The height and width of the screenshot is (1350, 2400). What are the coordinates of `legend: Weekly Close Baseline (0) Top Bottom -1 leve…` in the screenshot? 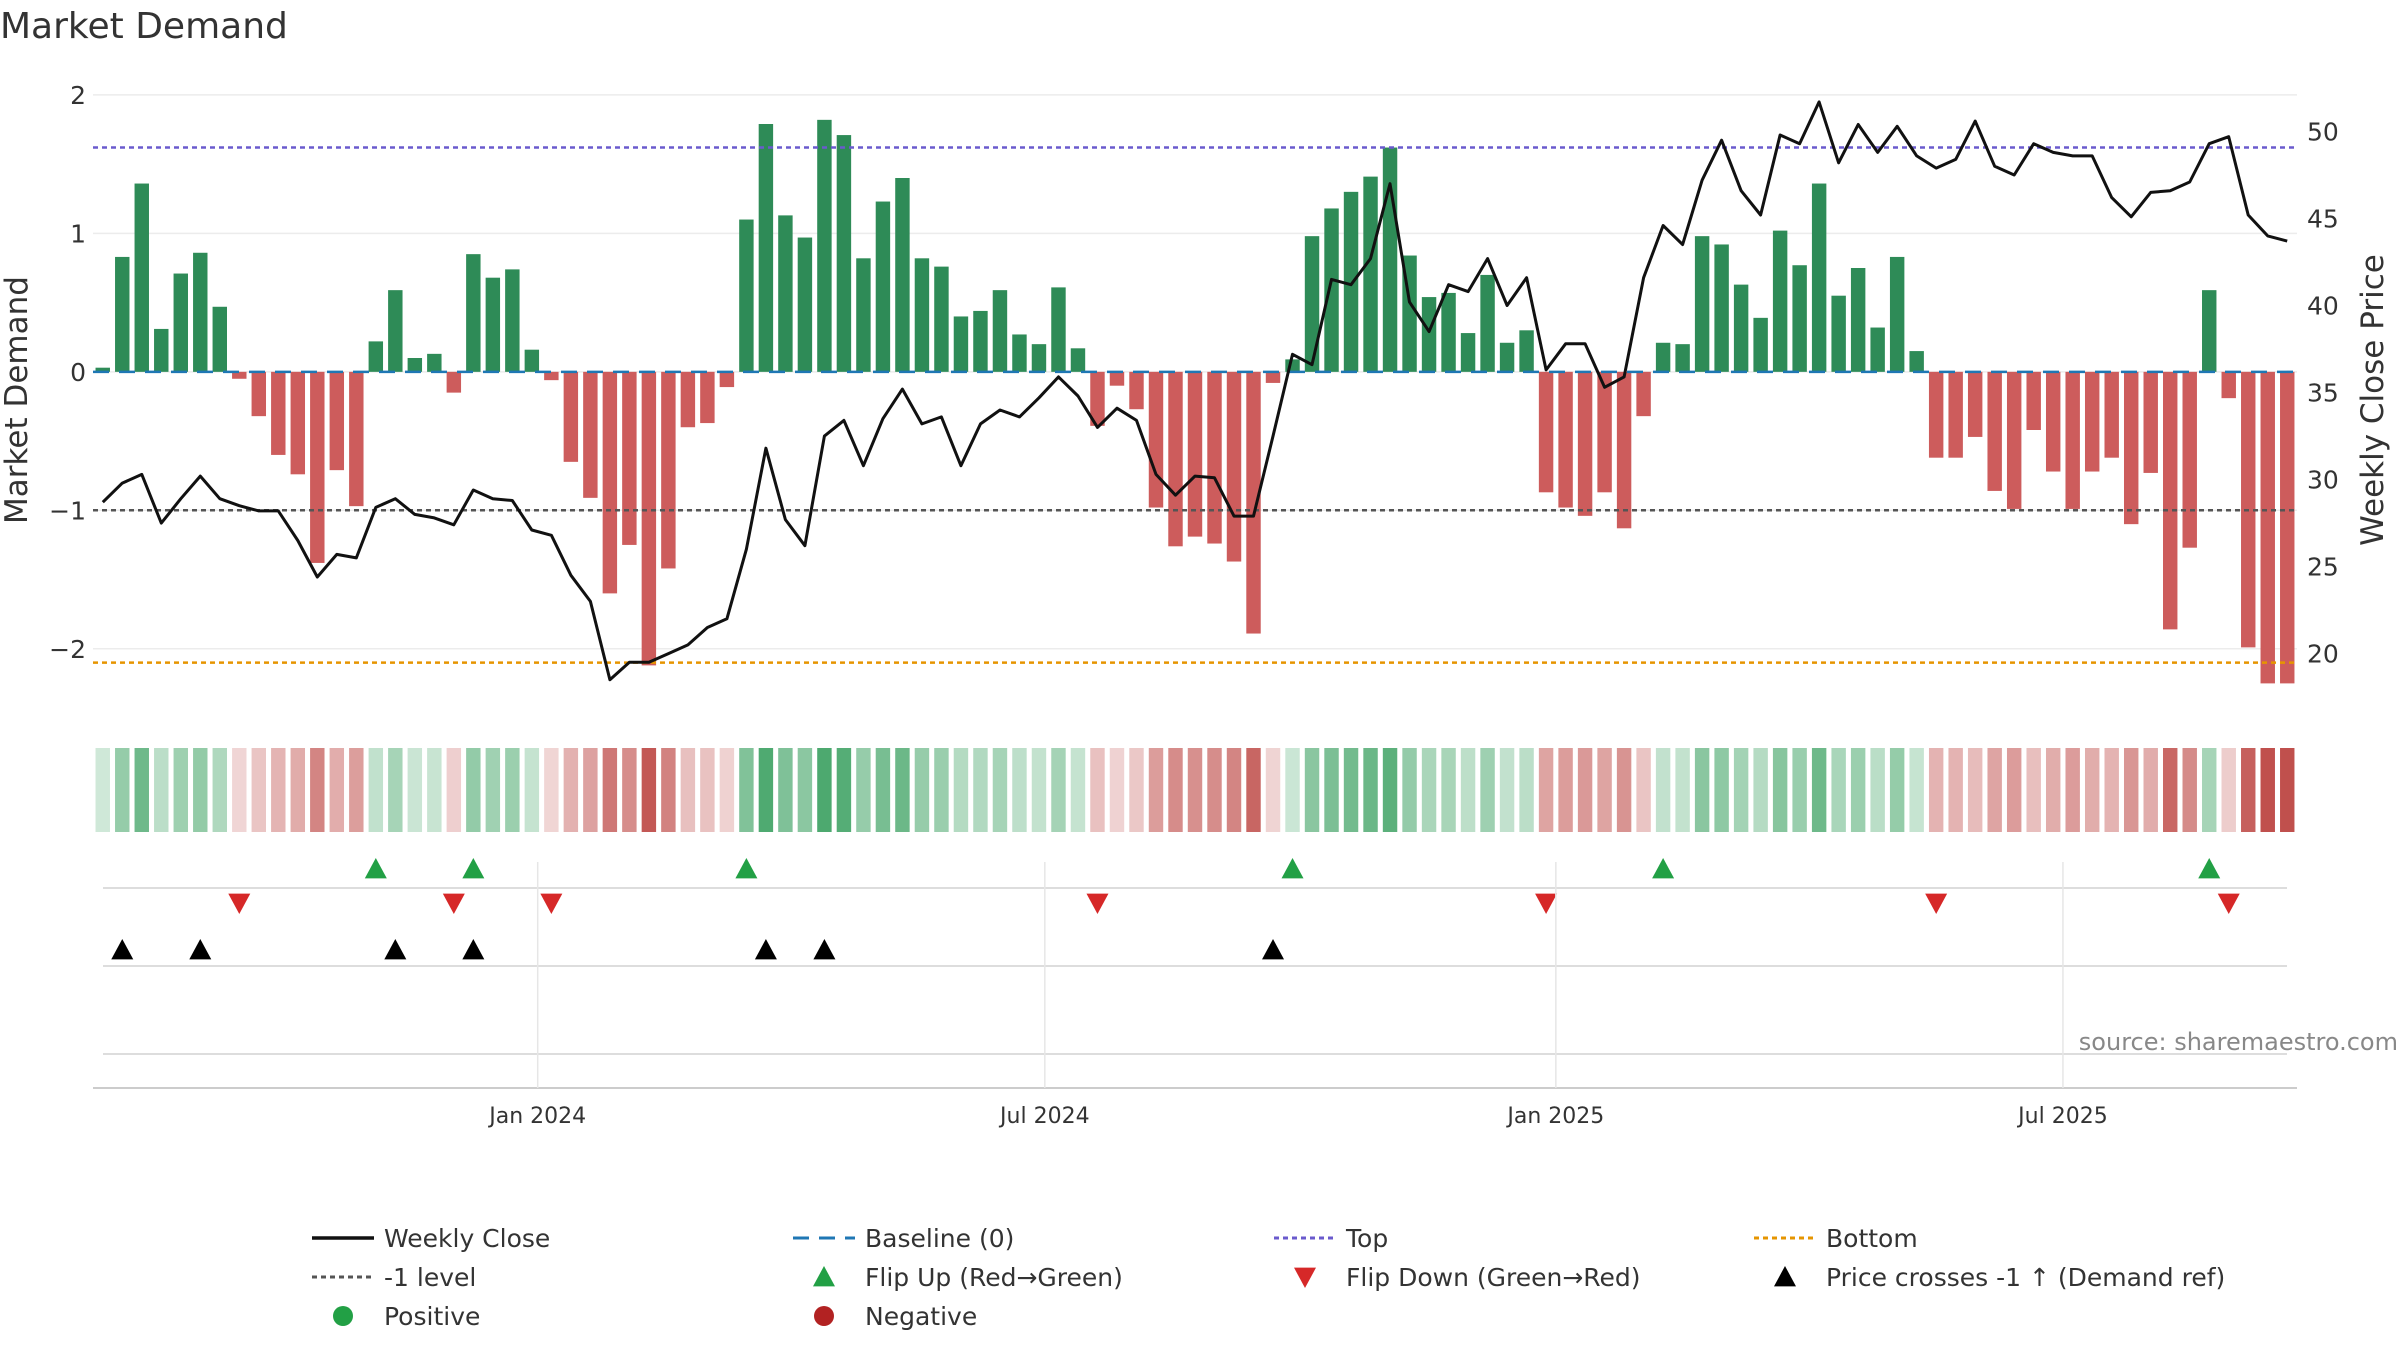 It's located at (1268, 1277).